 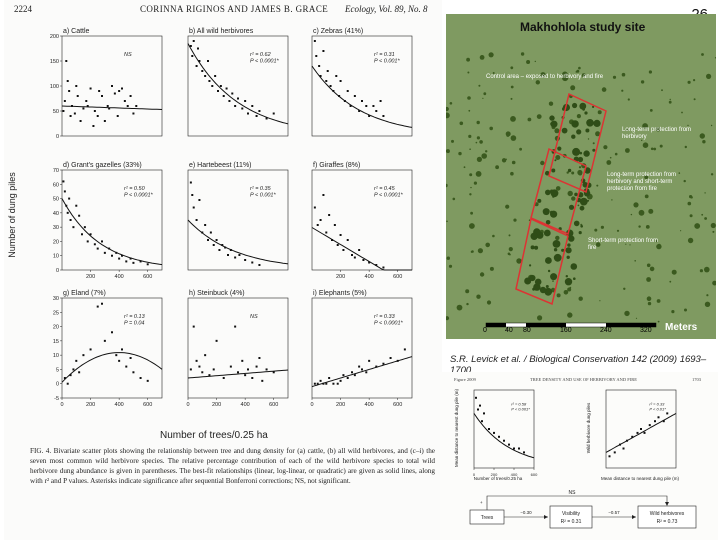 I want to click on panel-stat-r2: r² = 0.33, so click(x=657, y=404).